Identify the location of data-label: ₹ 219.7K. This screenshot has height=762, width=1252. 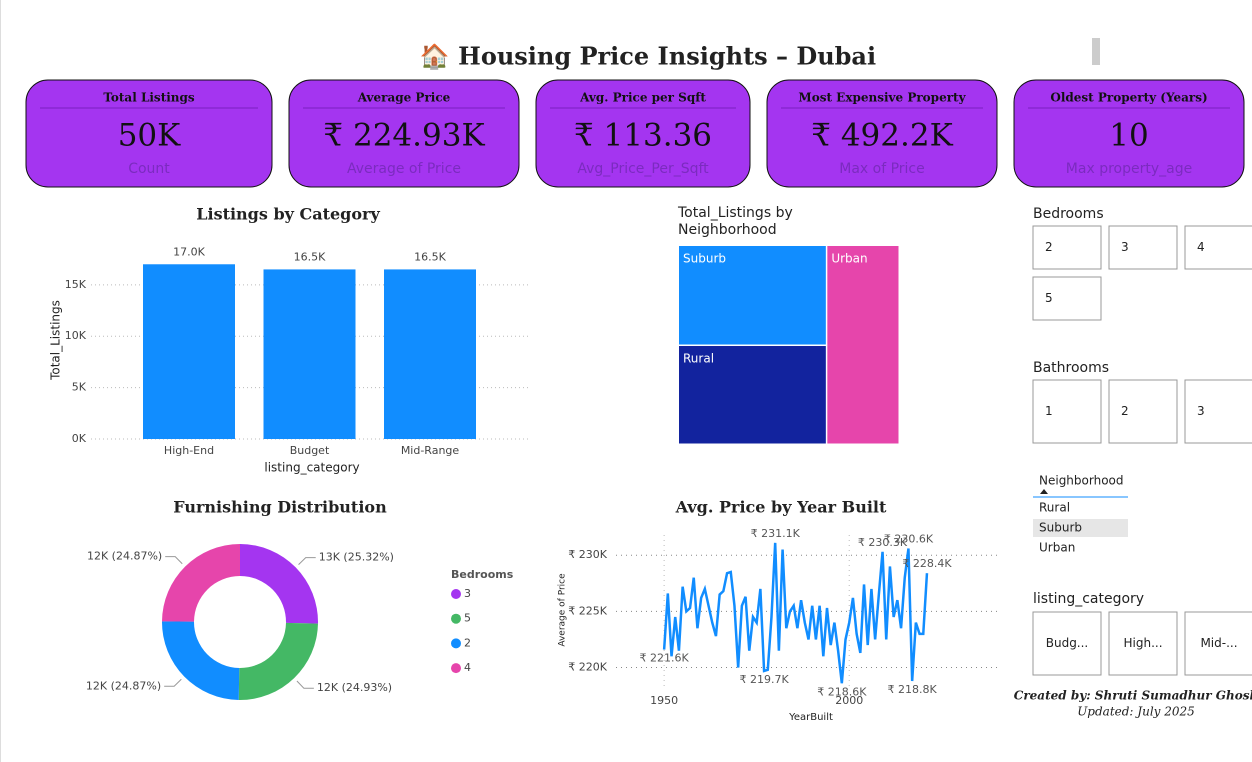
(764, 679).